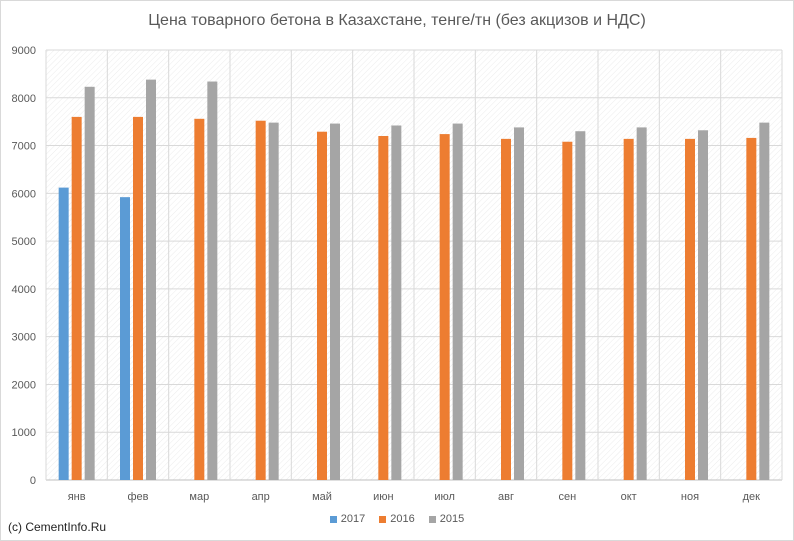 The image size is (794, 541). Describe the element at coordinates (24, 51) in the screenshot. I see `y-tick-label: 9000` at that location.